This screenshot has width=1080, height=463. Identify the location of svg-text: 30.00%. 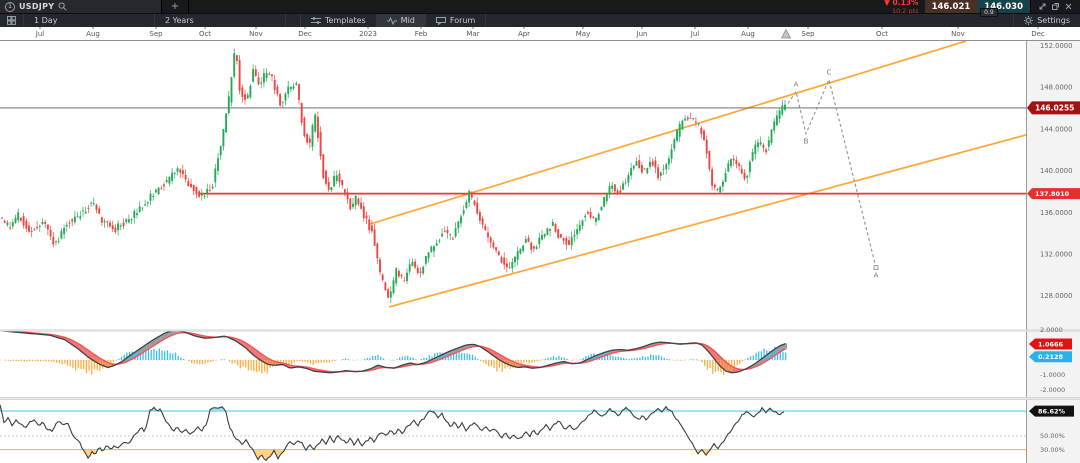
(1052, 450).